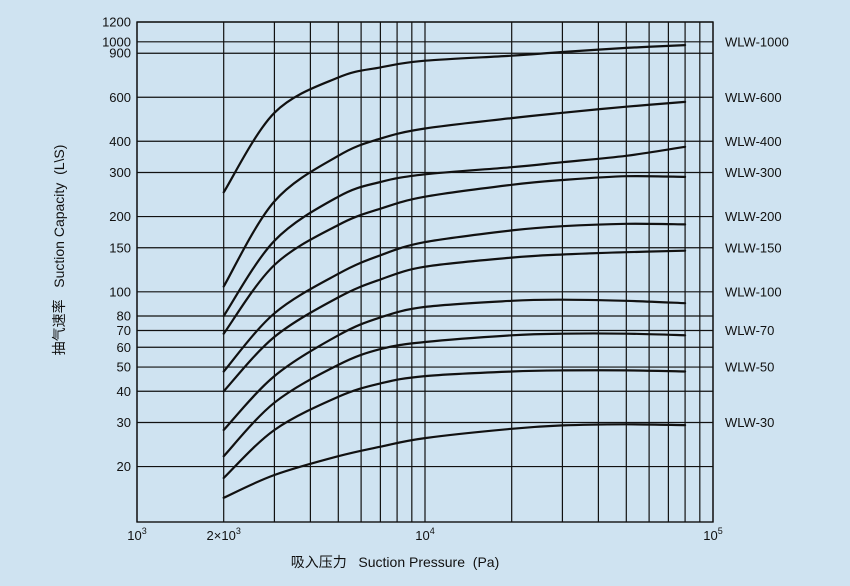  What do you see at coordinates (120, 247) in the screenshot?
I see `y-tick-label: 150` at bounding box center [120, 247].